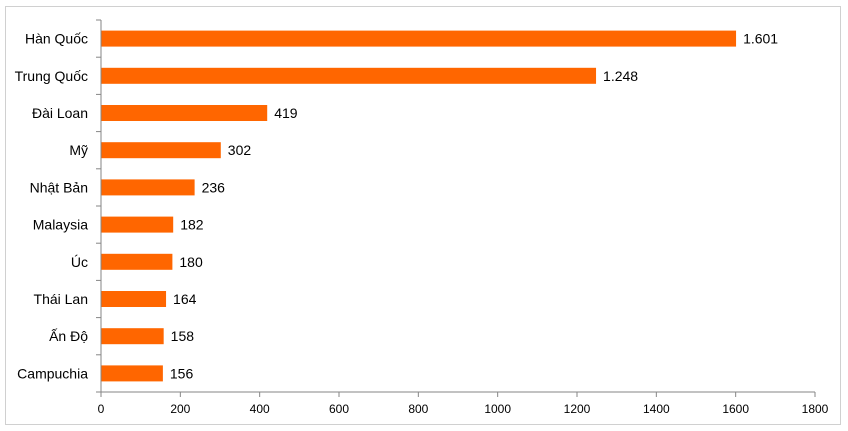 Image resolution: width=848 pixels, height=431 pixels. What do you see at coordinates (101, 409) in the screenshot?
I see `x-tick-label: 0` at bounding box center [101, 409].